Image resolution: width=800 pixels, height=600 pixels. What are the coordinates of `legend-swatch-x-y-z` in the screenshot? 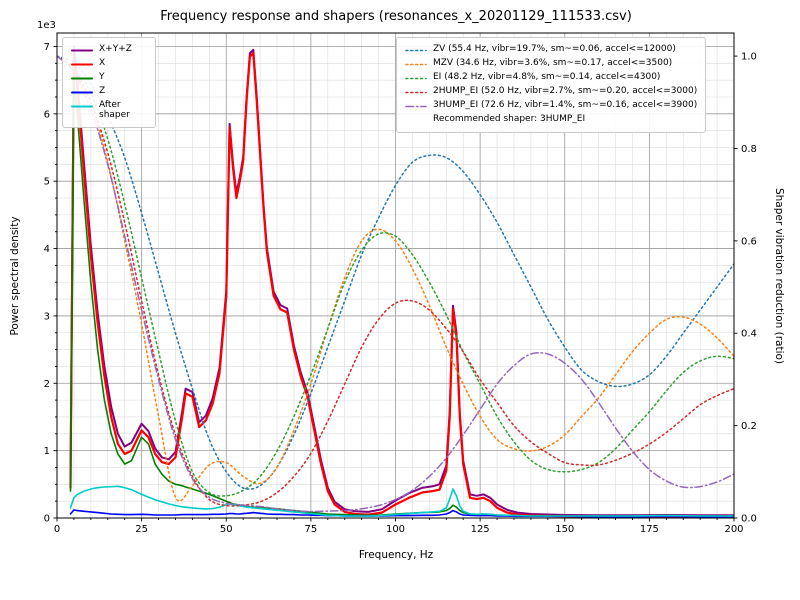 It's located at (82, 50).